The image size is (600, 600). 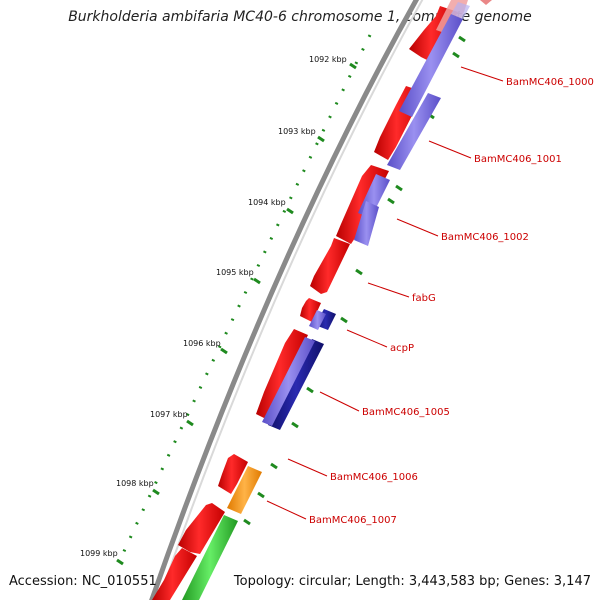 What do you see at coordinates (83, 581) in the screenshot?
I see `accession-text: Accession: NC_010551` at bounding box center [83, 581].